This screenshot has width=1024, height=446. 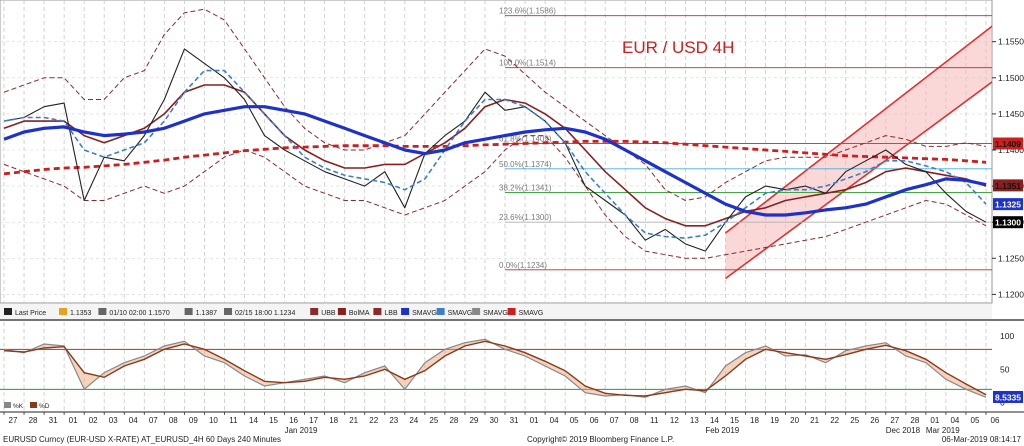 What do you see at coordinates (328, 313) in the screenshot?
I see `legend-item: UBB` at bounding box center [328, 313].